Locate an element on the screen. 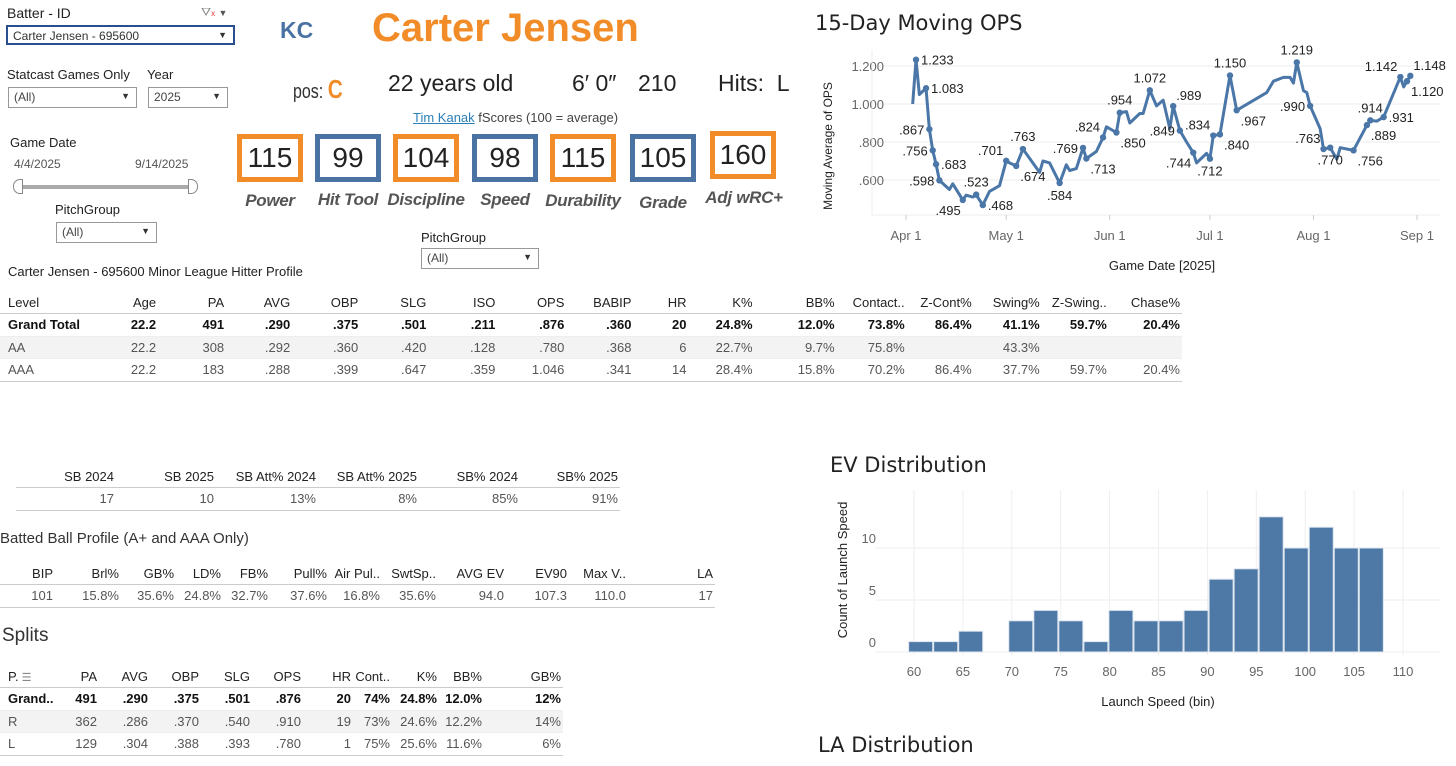 The image size is (1456, 766). clear-filter-icon: ⛛x ▼ is located at coordinates (214, 12).